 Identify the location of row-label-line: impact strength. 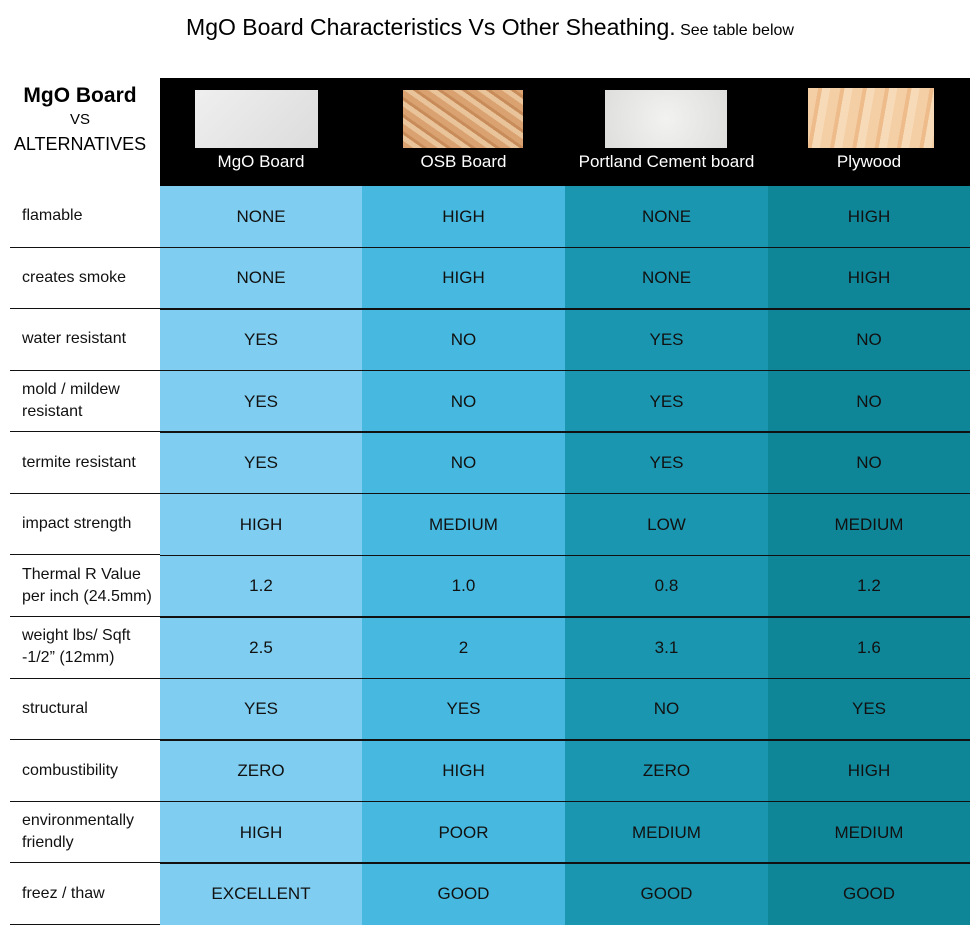
(77, 524).